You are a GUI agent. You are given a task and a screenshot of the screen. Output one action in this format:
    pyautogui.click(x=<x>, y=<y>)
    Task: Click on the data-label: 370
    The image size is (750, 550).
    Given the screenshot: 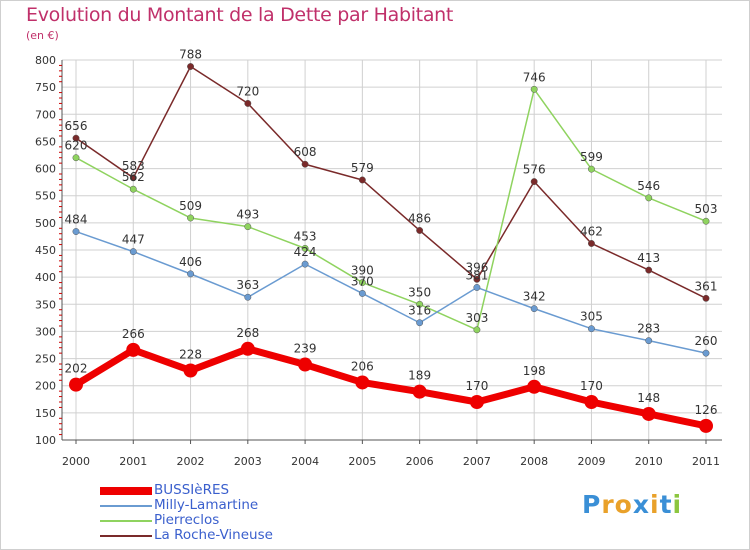 What is the action you would take?
    pyautogui.click(x=362, y=281)
    